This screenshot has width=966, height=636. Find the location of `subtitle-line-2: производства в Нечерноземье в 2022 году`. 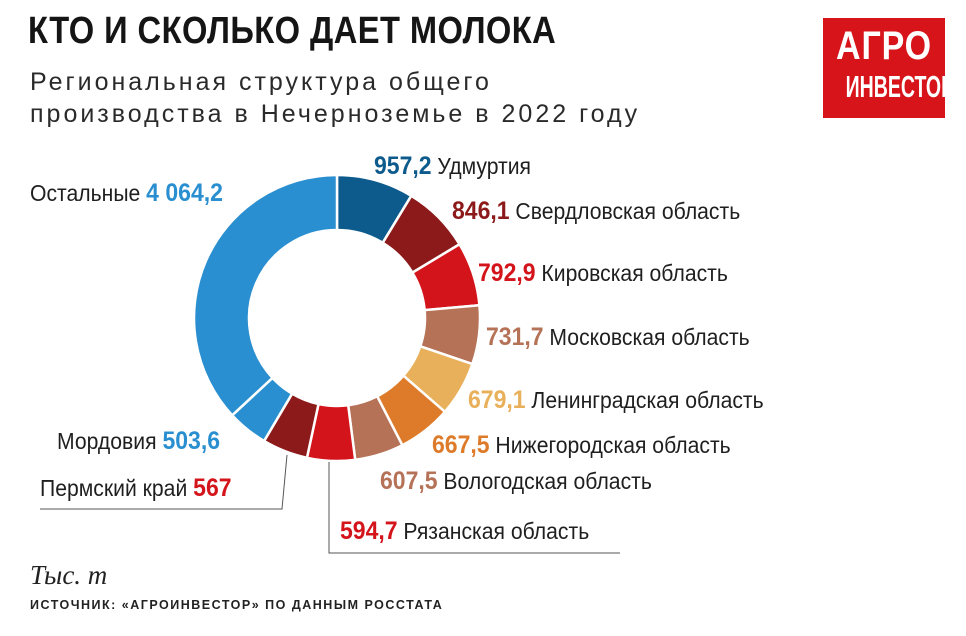

subtitle-line-2: производства в Нечерноземье в 2022 году is located at coordinates (335, 114).